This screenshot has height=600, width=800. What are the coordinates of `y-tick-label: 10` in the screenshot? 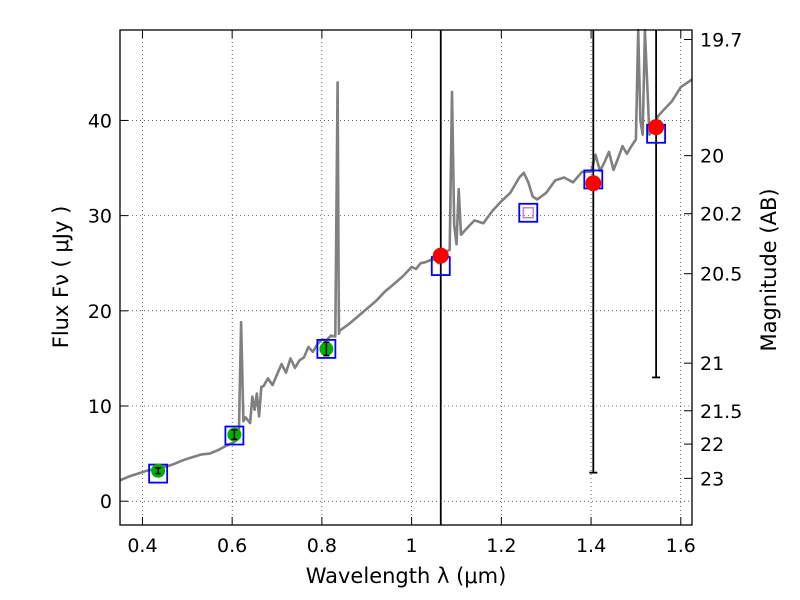 It's located at (100, 407).